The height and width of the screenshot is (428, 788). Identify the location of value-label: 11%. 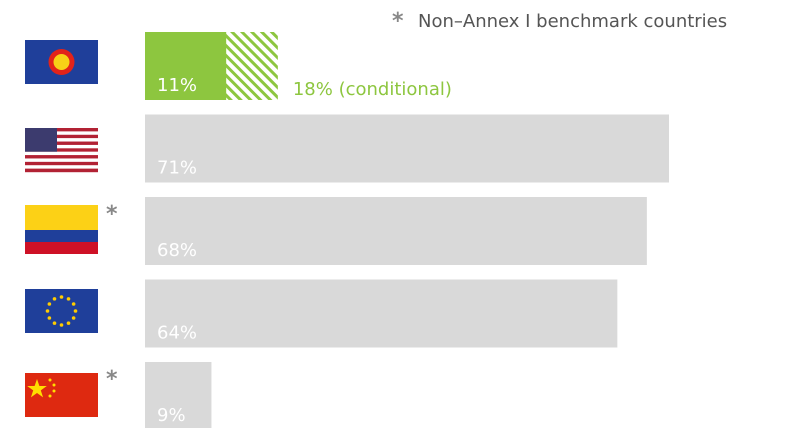
(177, 85).